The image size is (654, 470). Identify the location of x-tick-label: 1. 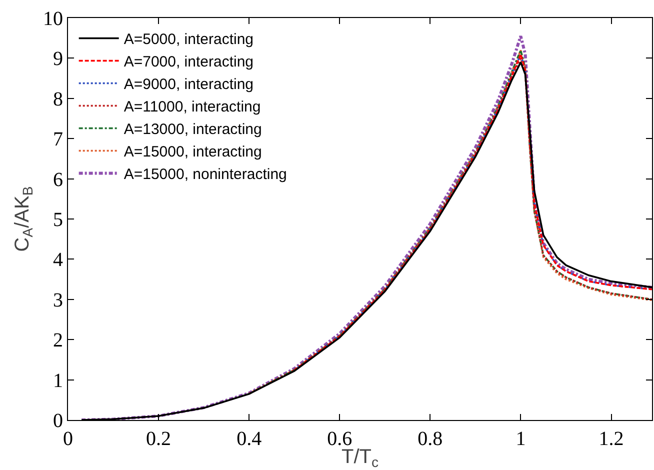
(521, 439).